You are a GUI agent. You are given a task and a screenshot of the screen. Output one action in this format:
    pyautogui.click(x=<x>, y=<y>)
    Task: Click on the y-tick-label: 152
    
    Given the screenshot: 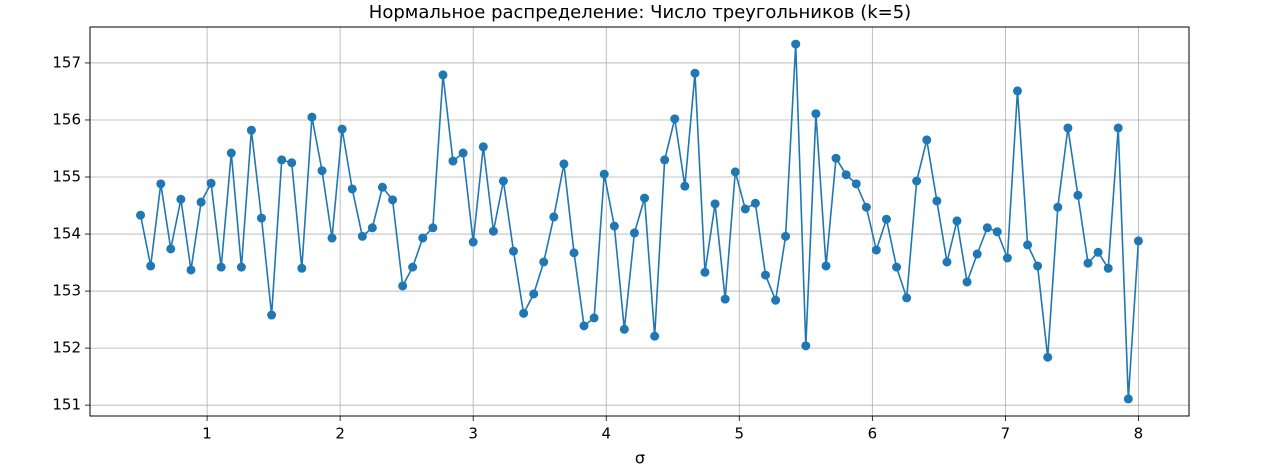 What is the action you would take?
    pyautogui.click(x=66, y=348)
    